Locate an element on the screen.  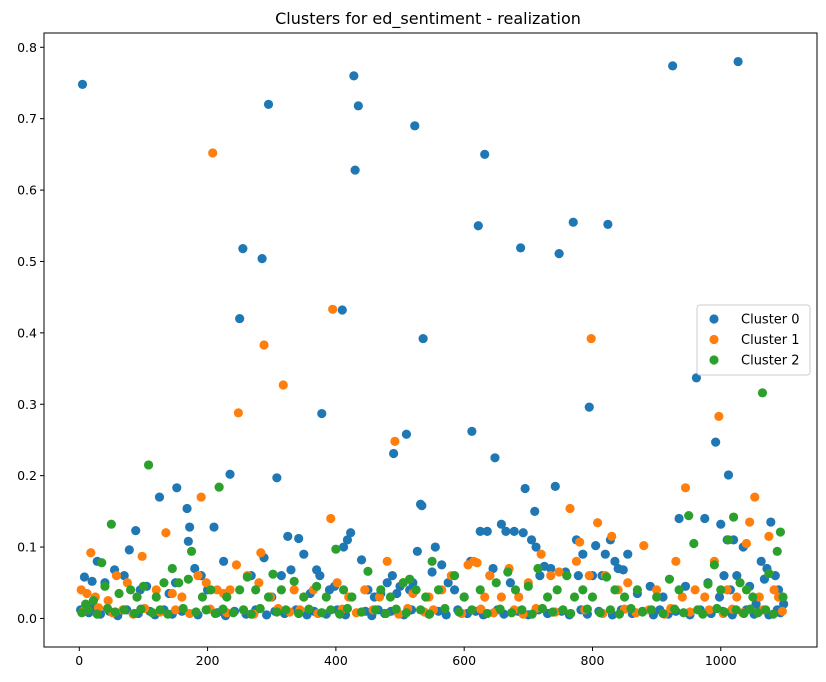
legend-box is located at coordinates (753, 340).